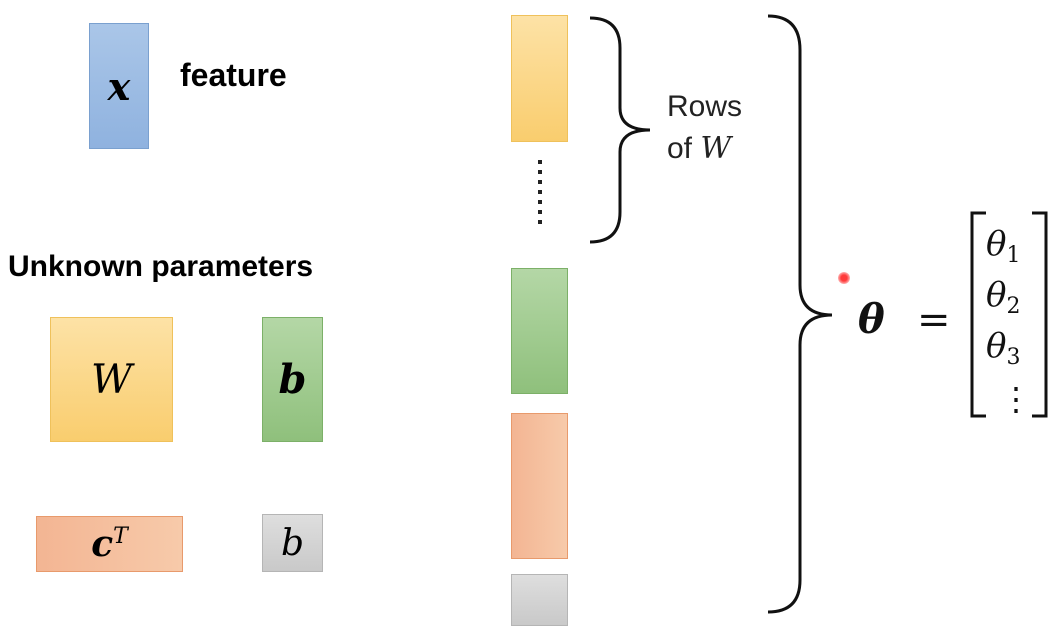 The image size is (1053, 627). I want to click on rows-brace, so click(620, 130).